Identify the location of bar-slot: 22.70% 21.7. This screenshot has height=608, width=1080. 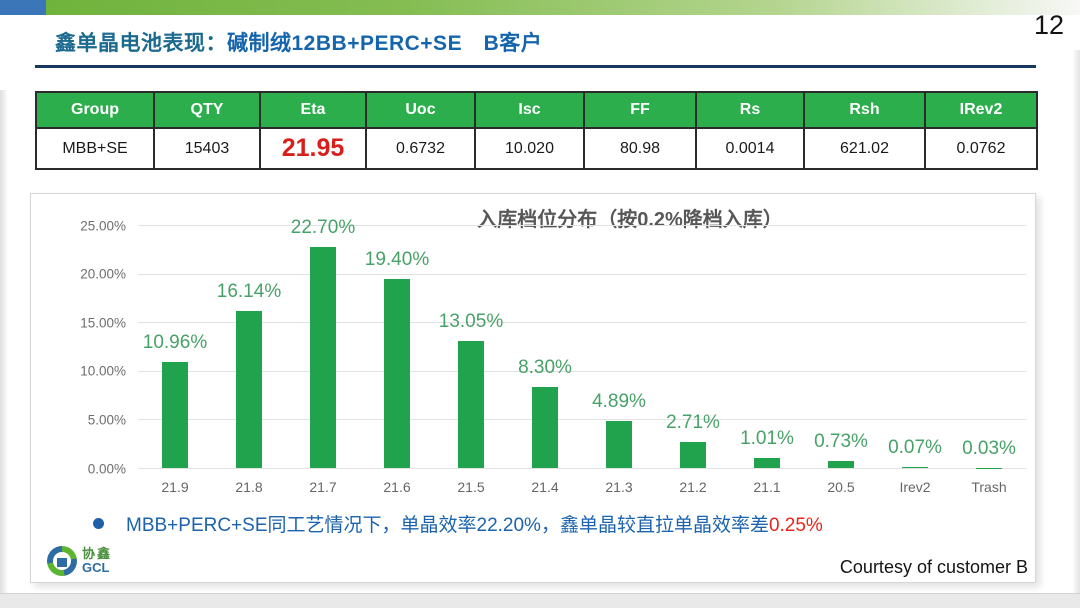
(323, 356).